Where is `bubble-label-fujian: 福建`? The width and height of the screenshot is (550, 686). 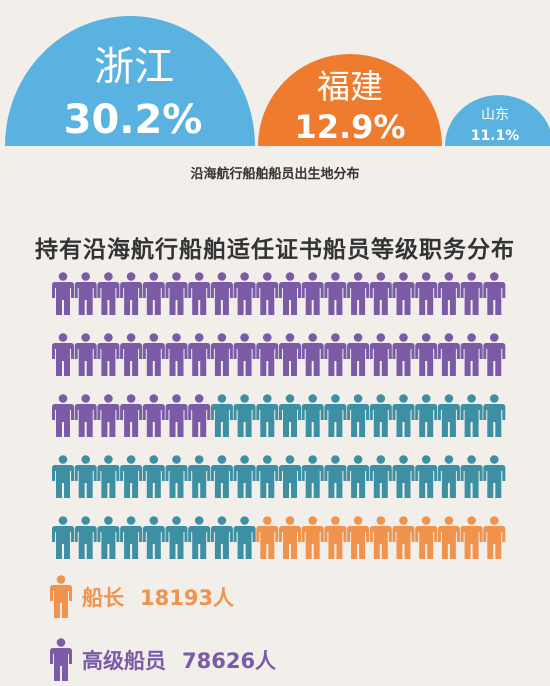 bubble-label-fujian: 福建 is located at coordinates (350, 86).